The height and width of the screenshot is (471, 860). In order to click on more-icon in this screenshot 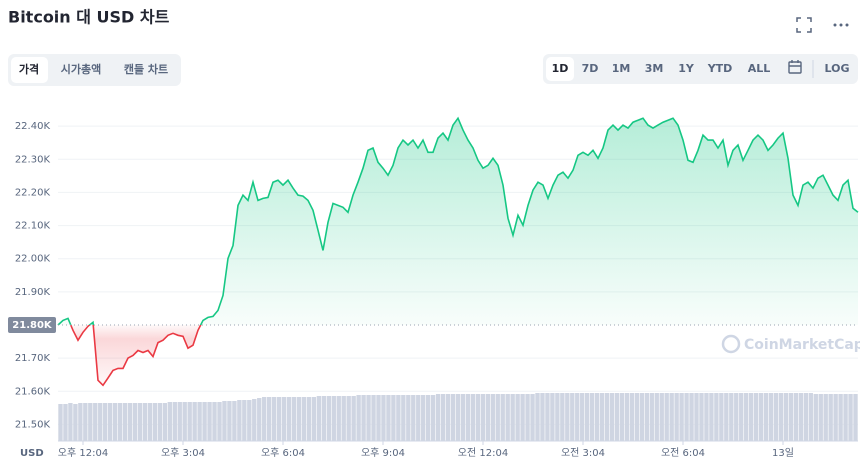, I will do `click(841, 25)`.